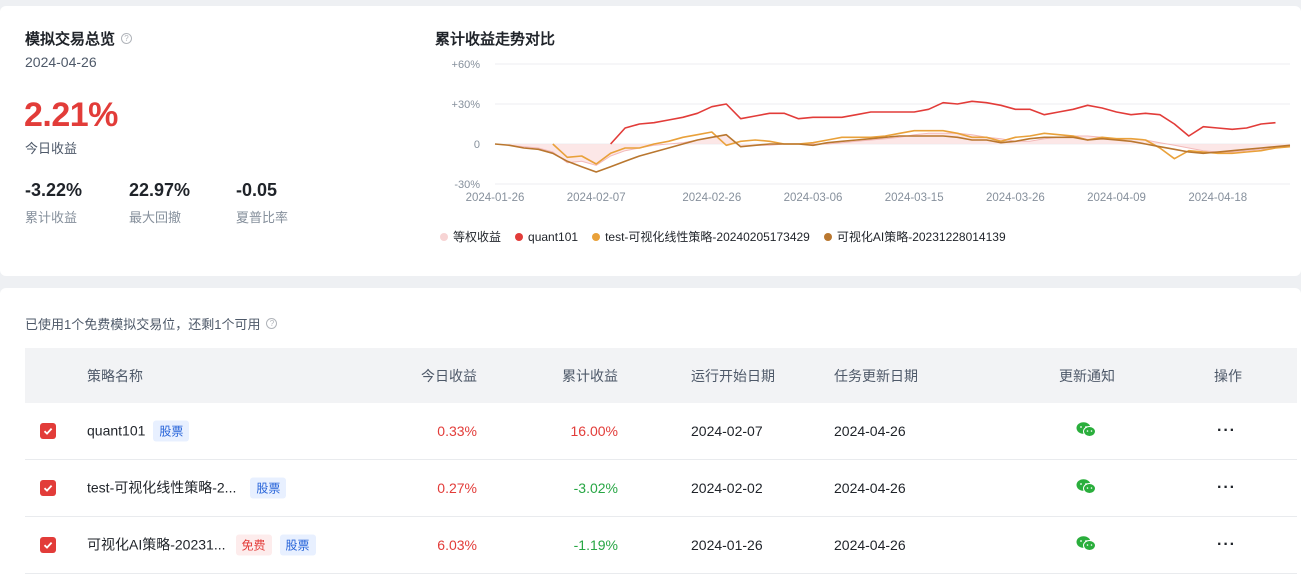 Image resolution: width=1301 pixels, height=585 pixels. Describe the element at coordinates (79, 38) in the screenshot. I see `overview-title: 模拟交易总览 ?` at that location.